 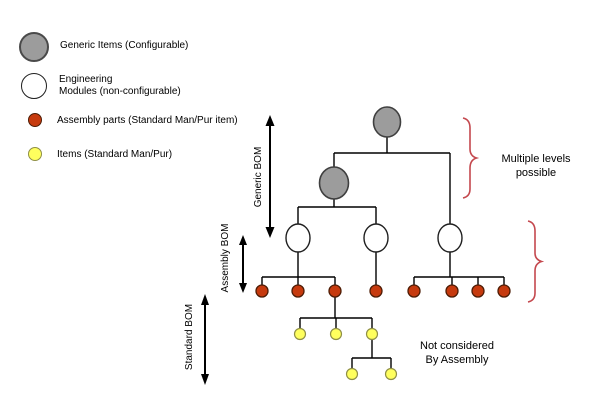 What do you see at coordinates (270, 176) in the screenshot?
I see `generic-bom-arrow` at bounding box center [270, 176].